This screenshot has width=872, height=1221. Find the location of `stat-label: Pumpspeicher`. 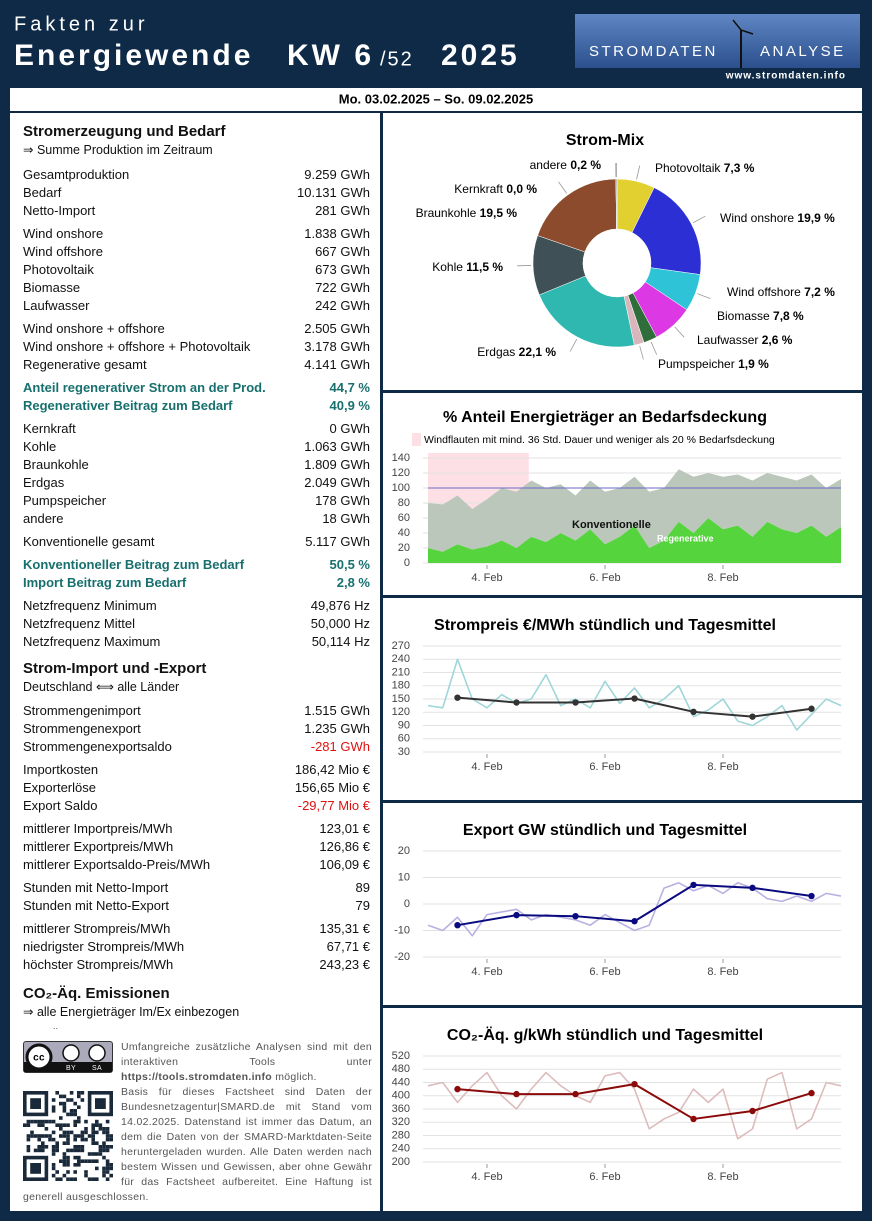

stat-label: Pumpspeicher is located at coordinates (65, 500).